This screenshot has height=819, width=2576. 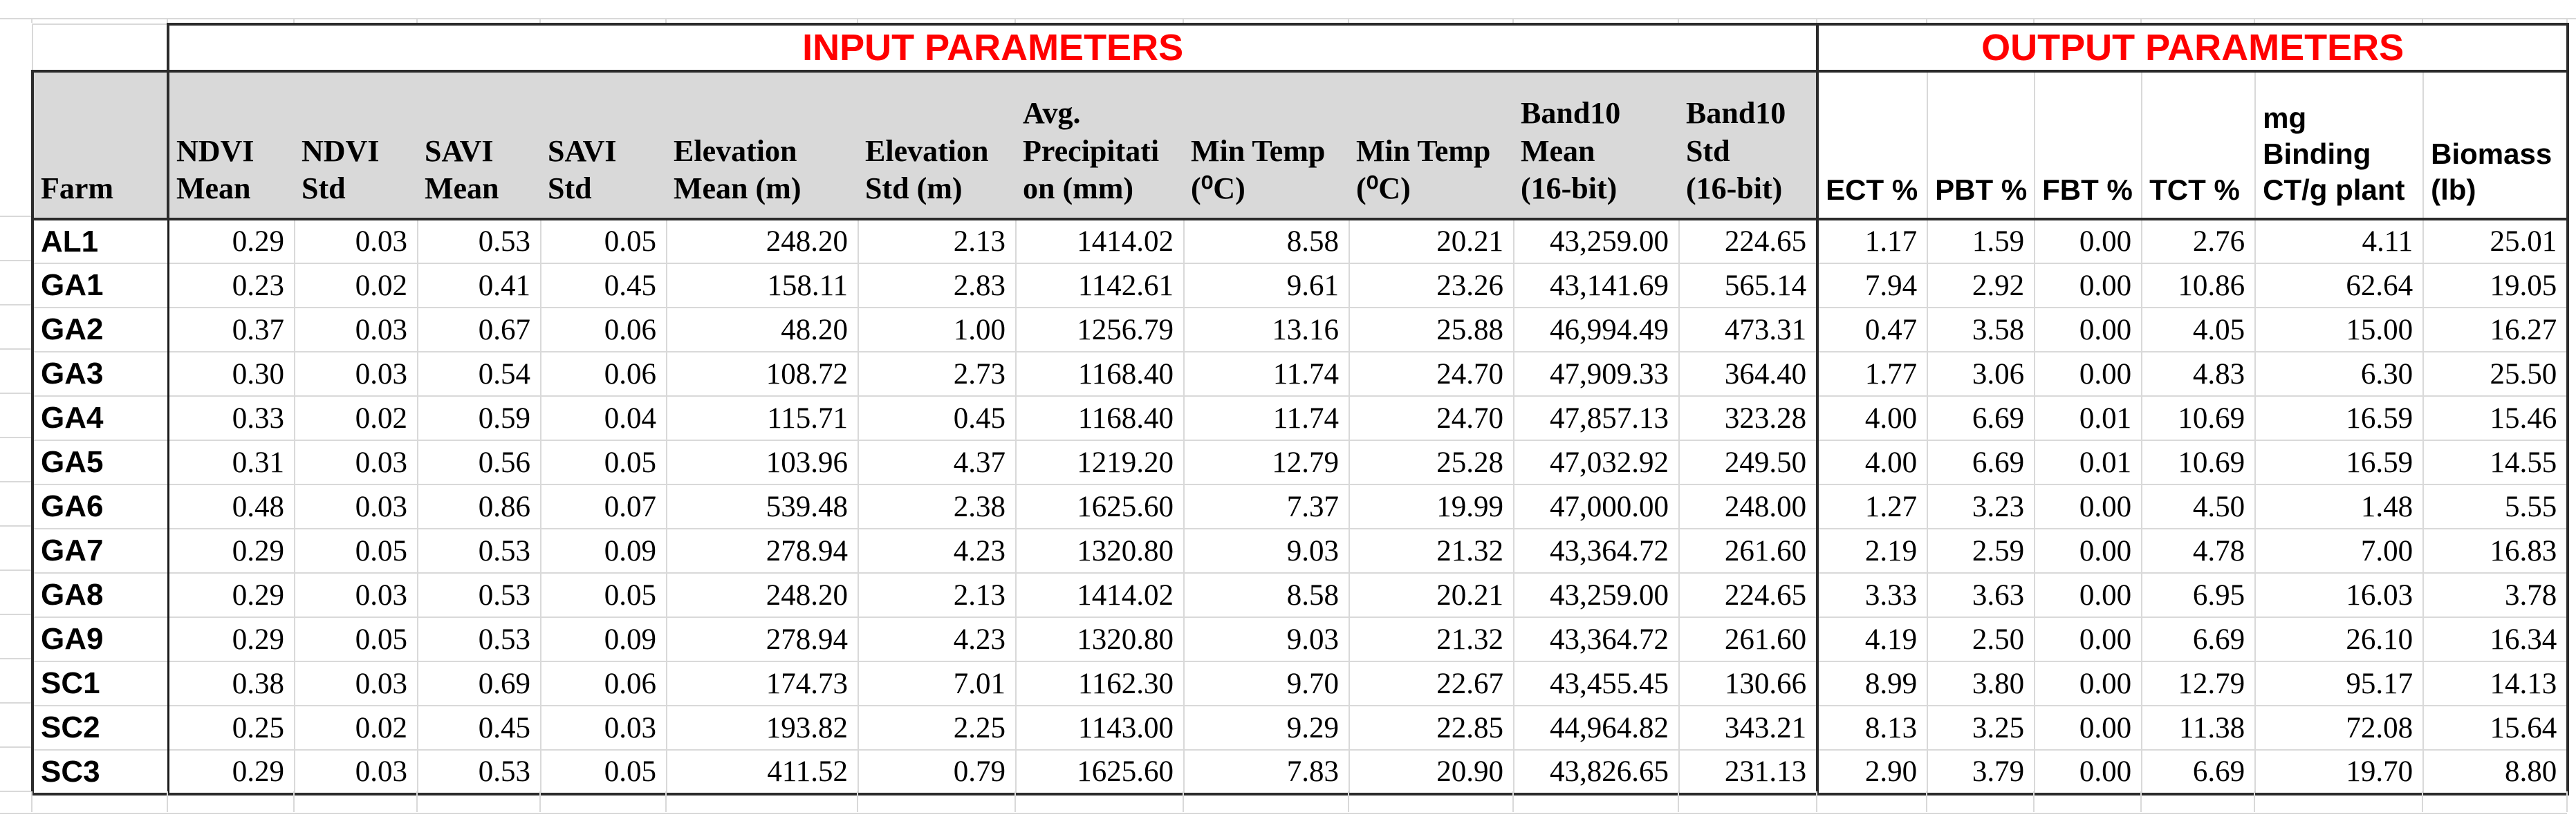 I want to click on cell-ga4-min-temp-1: 11.74, so click(x=1266, y=418).